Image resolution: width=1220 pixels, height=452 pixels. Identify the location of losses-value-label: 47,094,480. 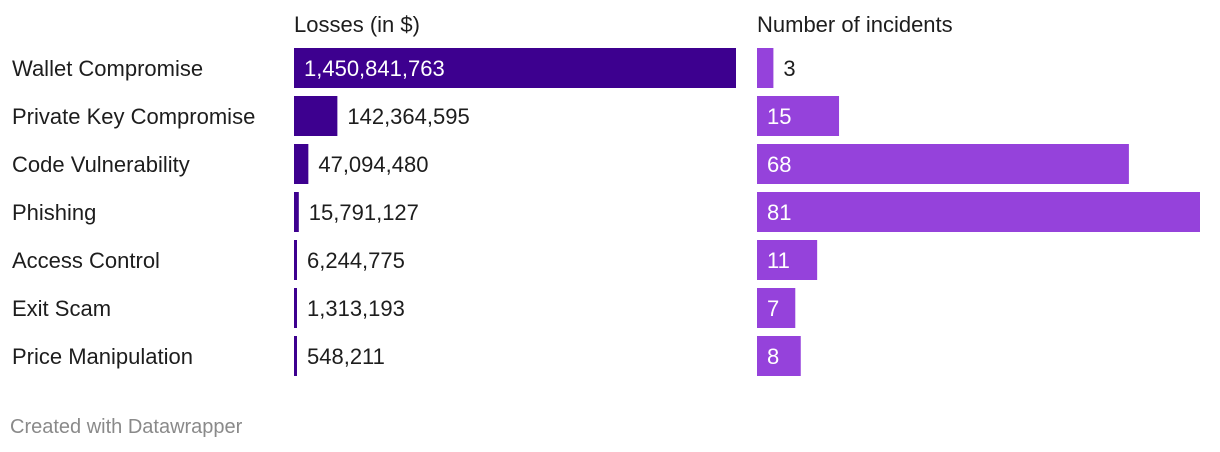
(373, 164).